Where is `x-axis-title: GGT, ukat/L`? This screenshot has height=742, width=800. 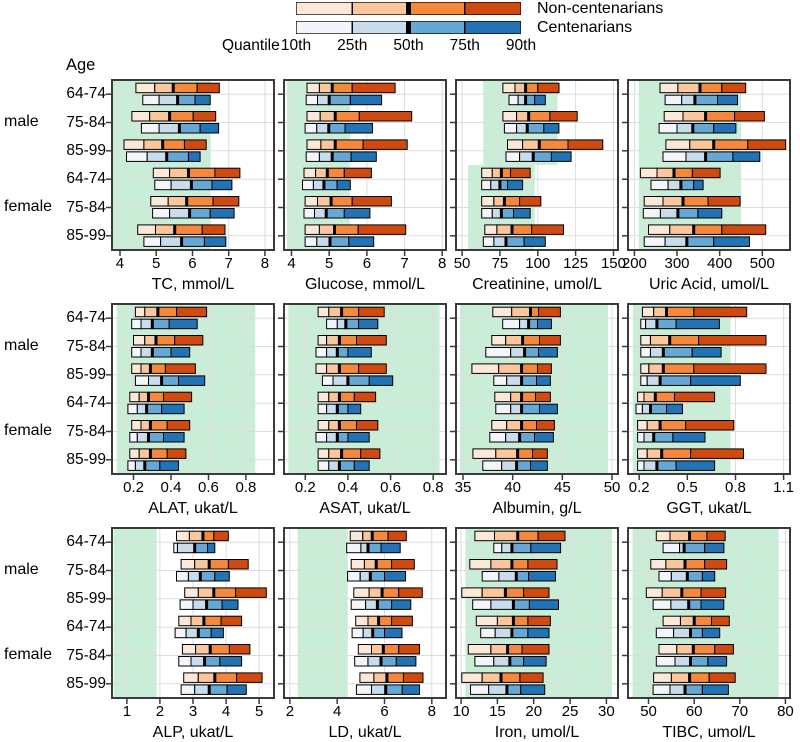 x-axis-title: GGT, ukat/L is located at coordinates (709, 508).